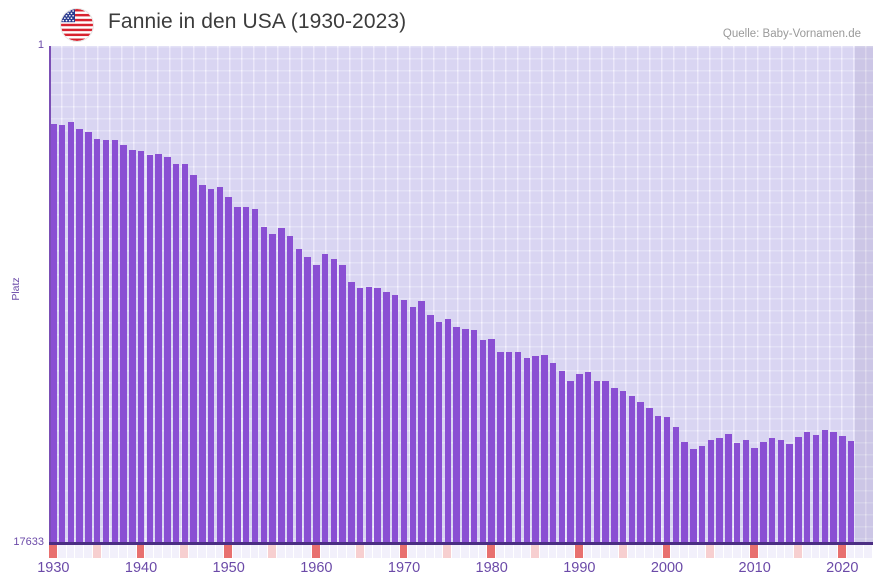 Image resolution: width=873 pixels, height=587 pixels. I want to click on x-axis-tick-strip, so click(461, 551).